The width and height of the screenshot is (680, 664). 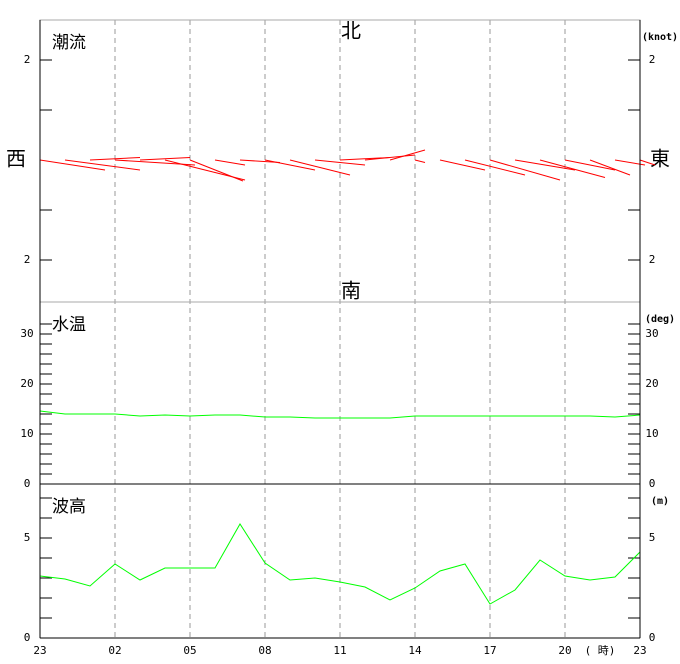 What do you see at coordinates (660, 501) in the screenshot?
I see `unit-label: (m)` at bounding box center [660, 501].